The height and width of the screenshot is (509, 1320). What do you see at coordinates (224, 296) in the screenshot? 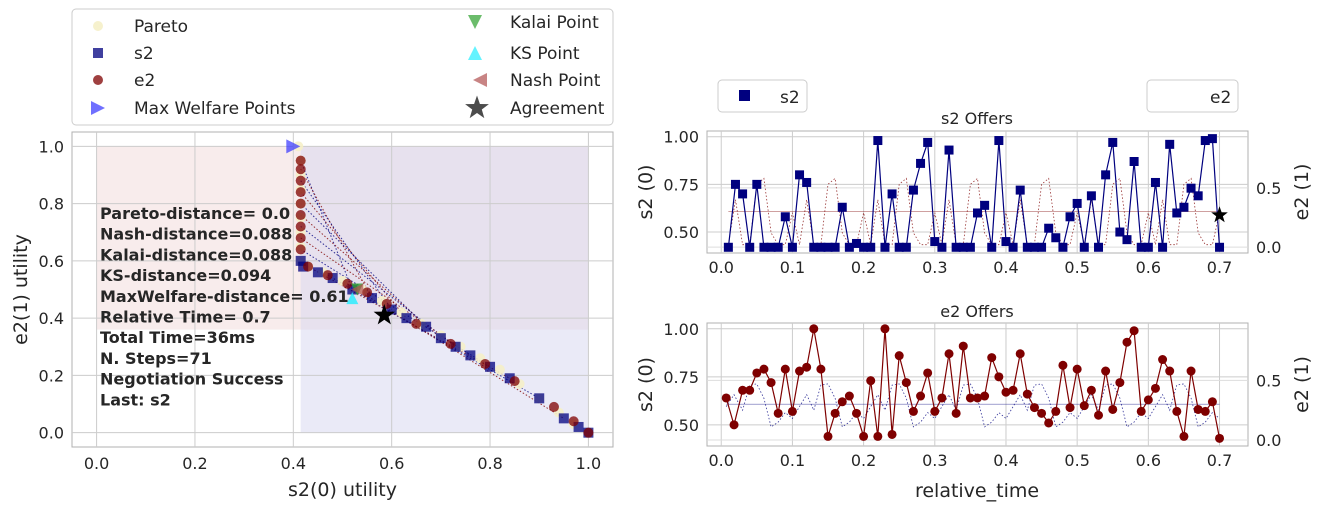
I see `annotation-line: MaxWelfare-distance= 0.61` at bounding box center [224, 296].